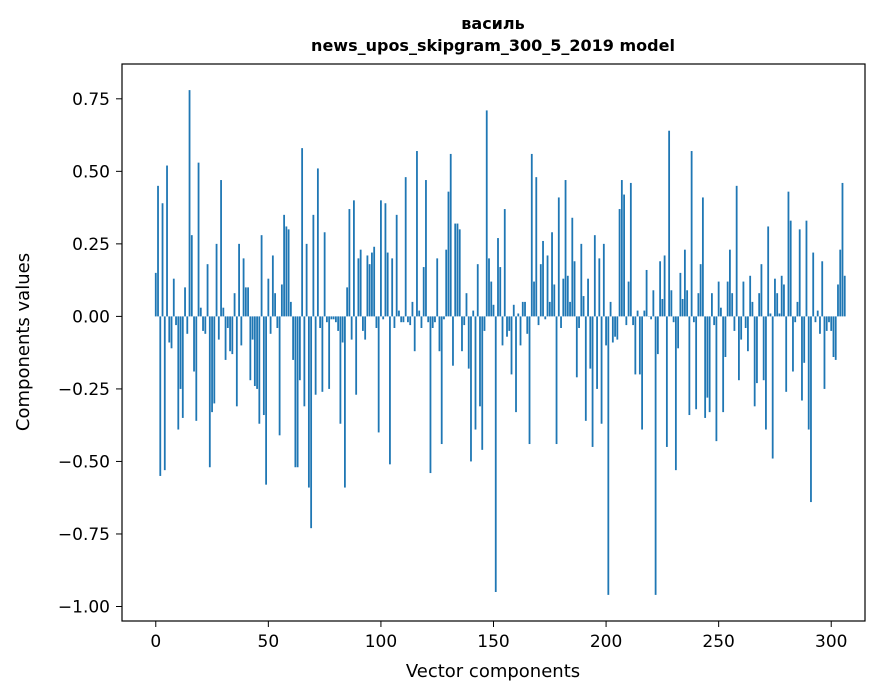  I want to click on x-axis-ticks: 0 50 100 150 200 250 300, so click(498, 636).